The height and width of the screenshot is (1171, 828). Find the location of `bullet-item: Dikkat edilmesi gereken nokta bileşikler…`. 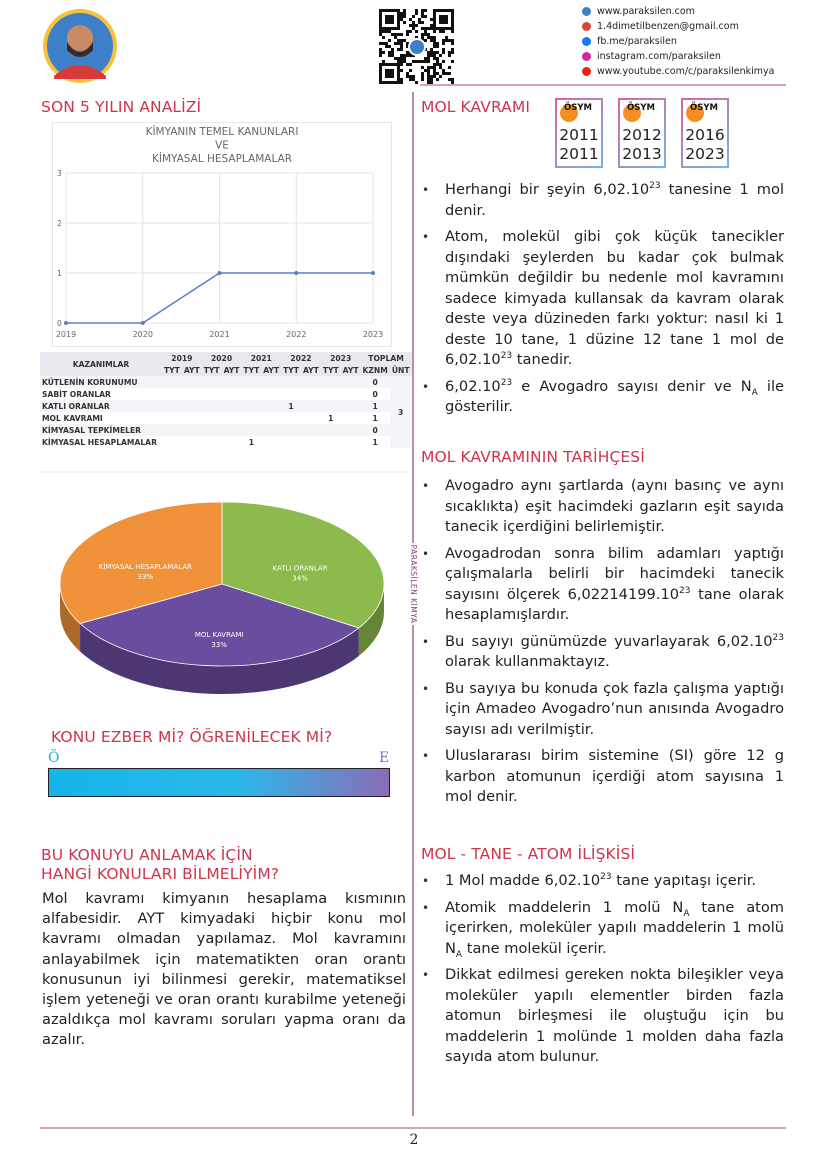

bullet-item: Dikkat edilmesi gereken nokta bileşikler… is located at coordinates (603, 1016).